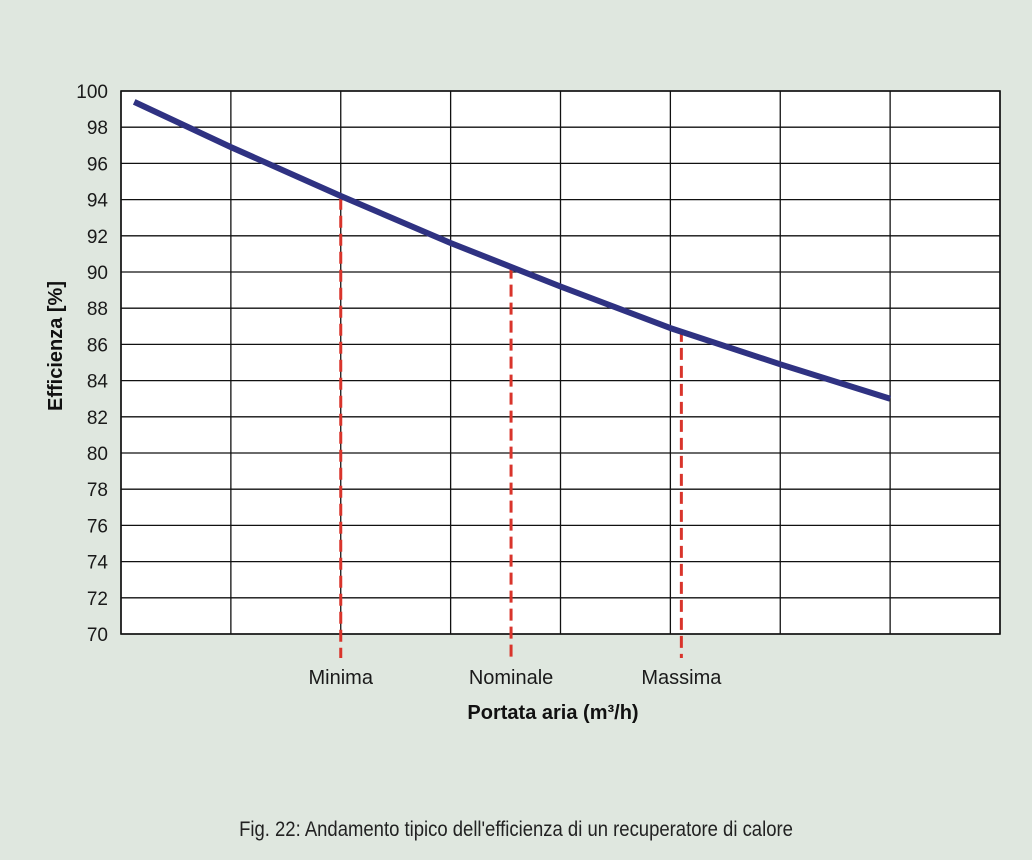 Image resolution: width=1032 pixels, height=860 pixels. Describe the element at coordinates (97, 635) in the screenshot. I see `y-tick-label-0: 70` at that location.